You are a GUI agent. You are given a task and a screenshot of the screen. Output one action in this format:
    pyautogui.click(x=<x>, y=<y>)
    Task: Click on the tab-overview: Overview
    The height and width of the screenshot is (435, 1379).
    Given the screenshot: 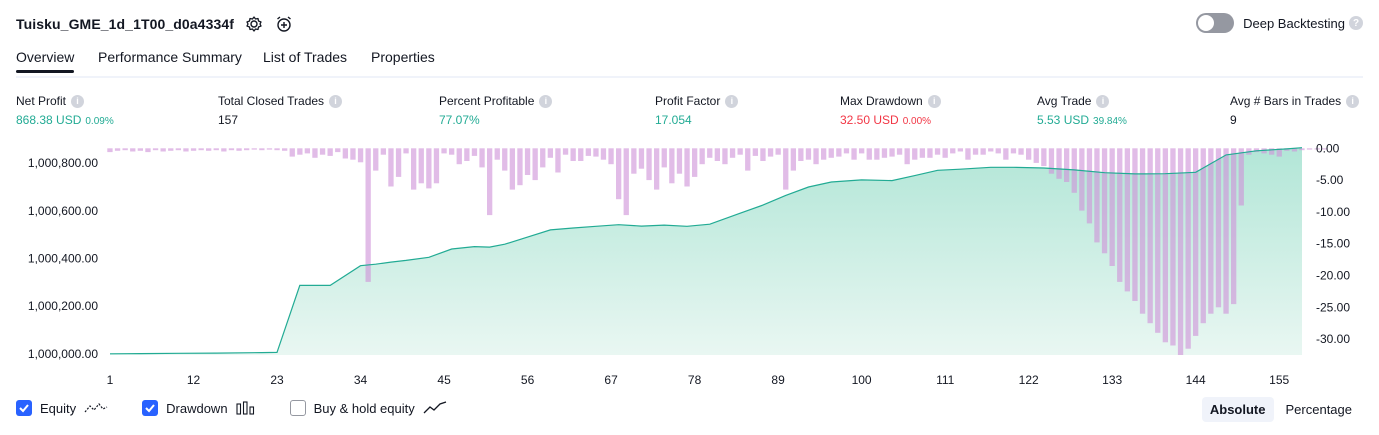 What is the action you would take?
    pyautogui.click(x=45, y=57)
    